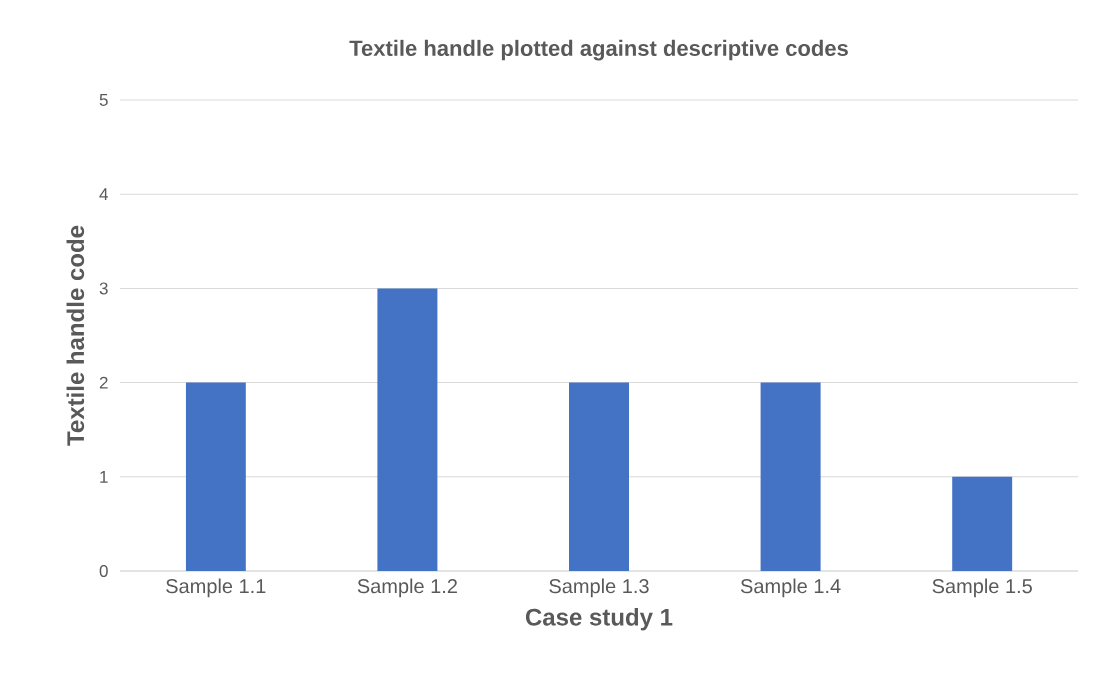 The image size is (1094, 686). I want to click on y-tick-label: 4, so click(103, 194).